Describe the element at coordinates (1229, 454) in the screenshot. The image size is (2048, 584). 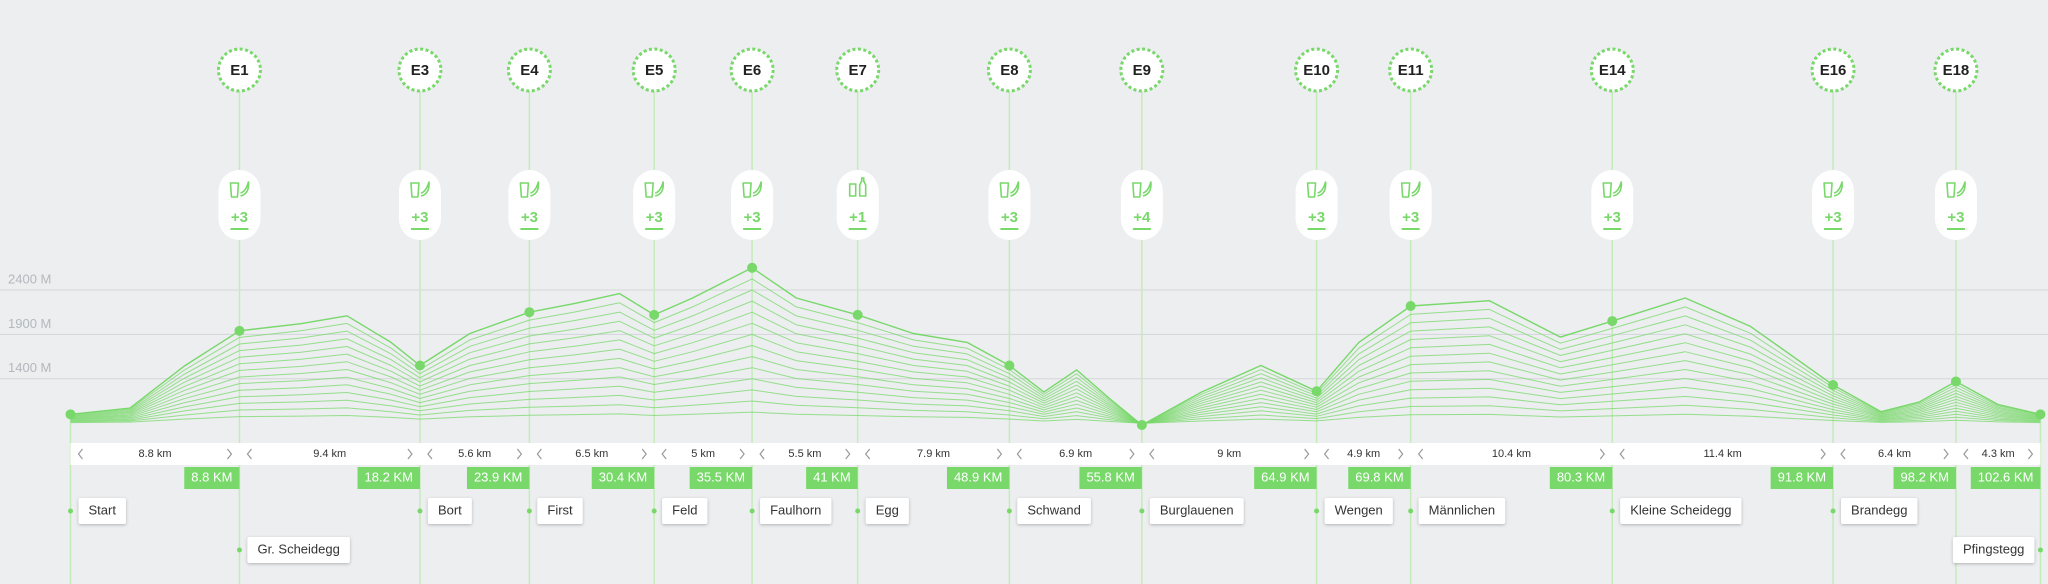
I see `segment-distance: 9 km` at that location.